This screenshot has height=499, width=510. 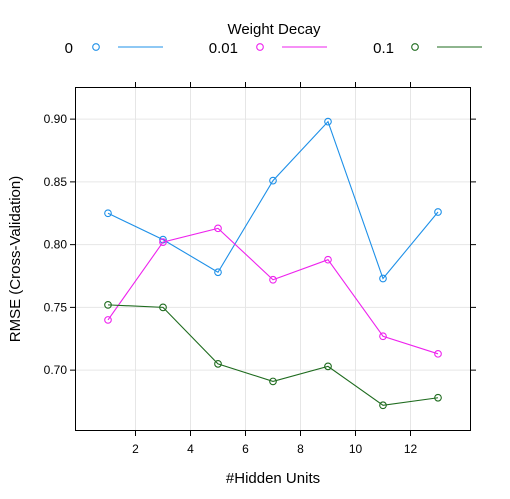 What do you see at coordinates (135, 449) in the screenshot?
I see `x-tick-label: 2` at bounding box center [135, 449].